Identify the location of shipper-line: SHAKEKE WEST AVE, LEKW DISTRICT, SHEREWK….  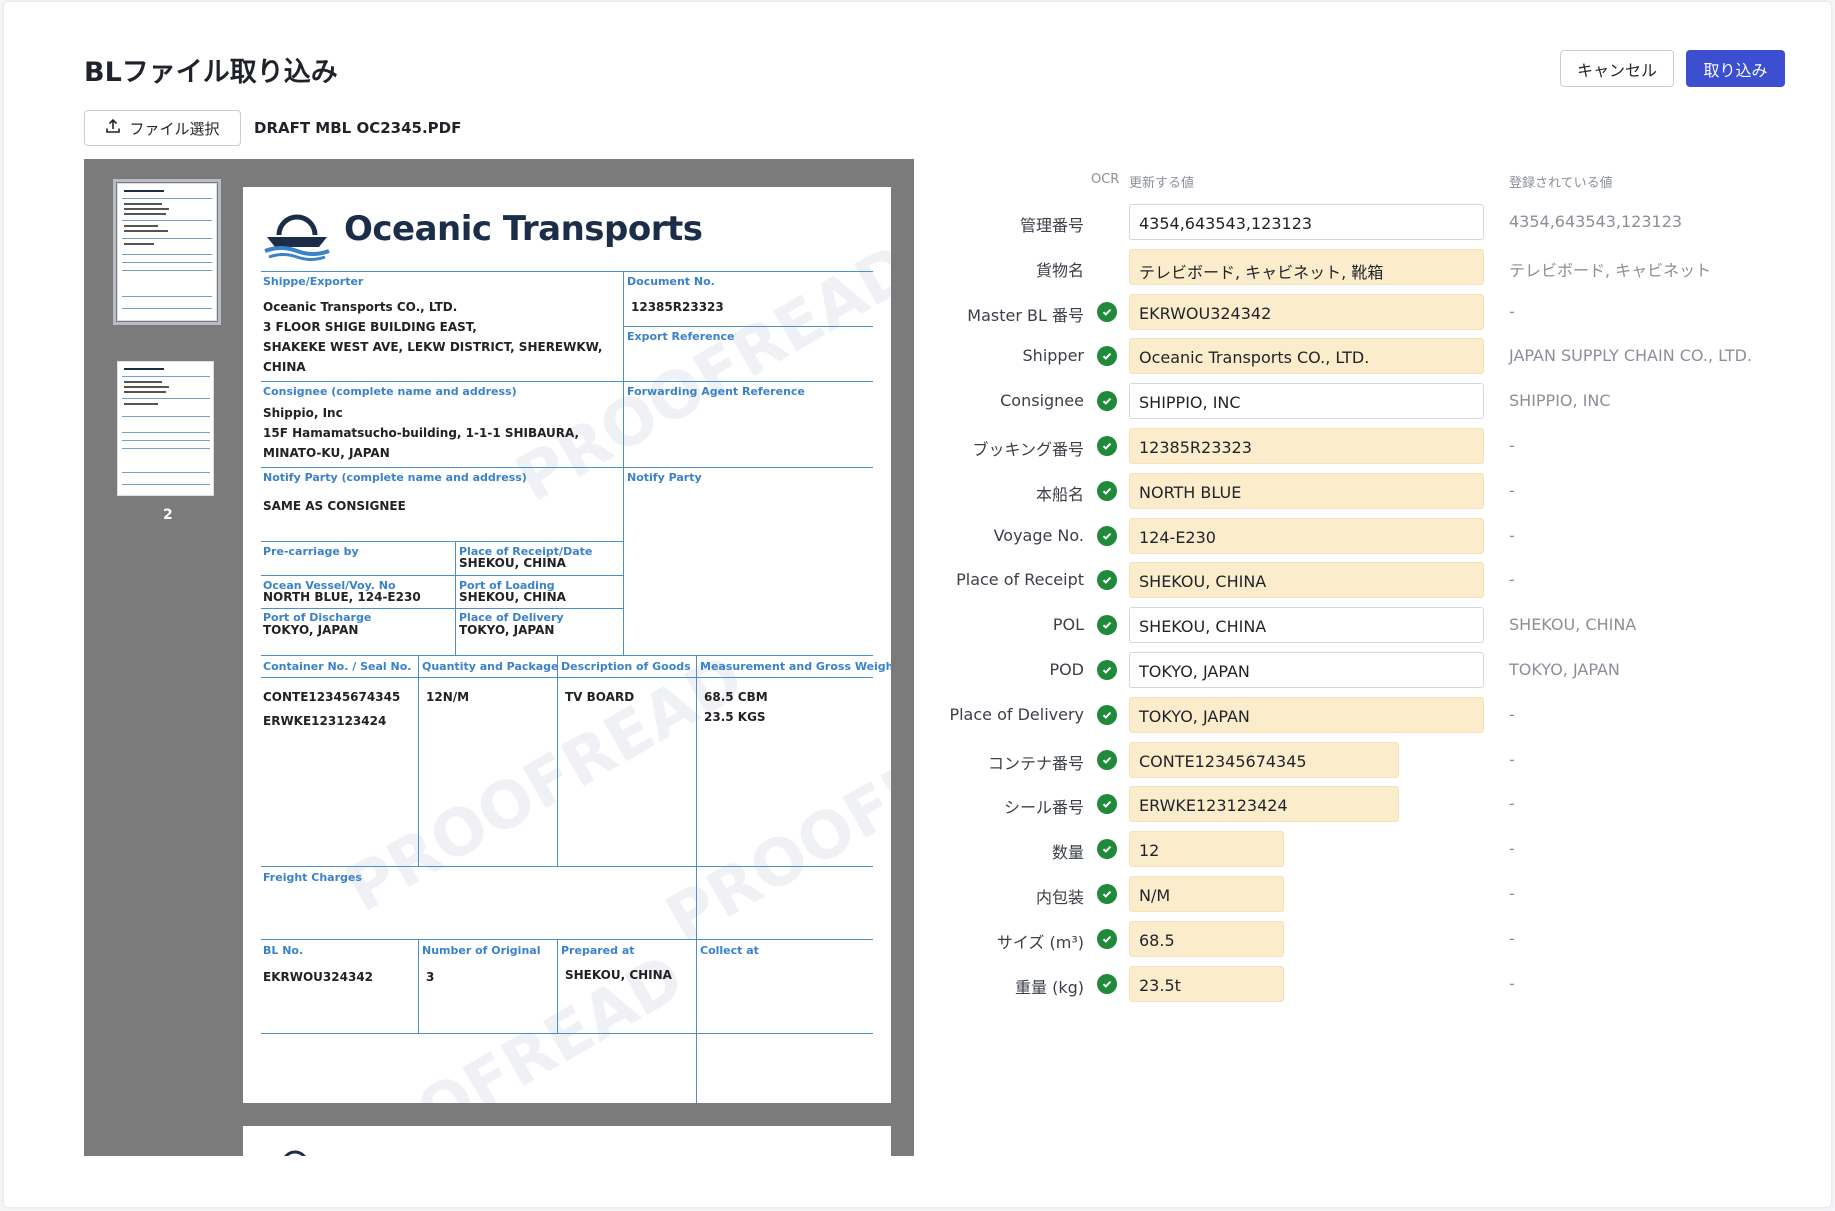
(433, 347).